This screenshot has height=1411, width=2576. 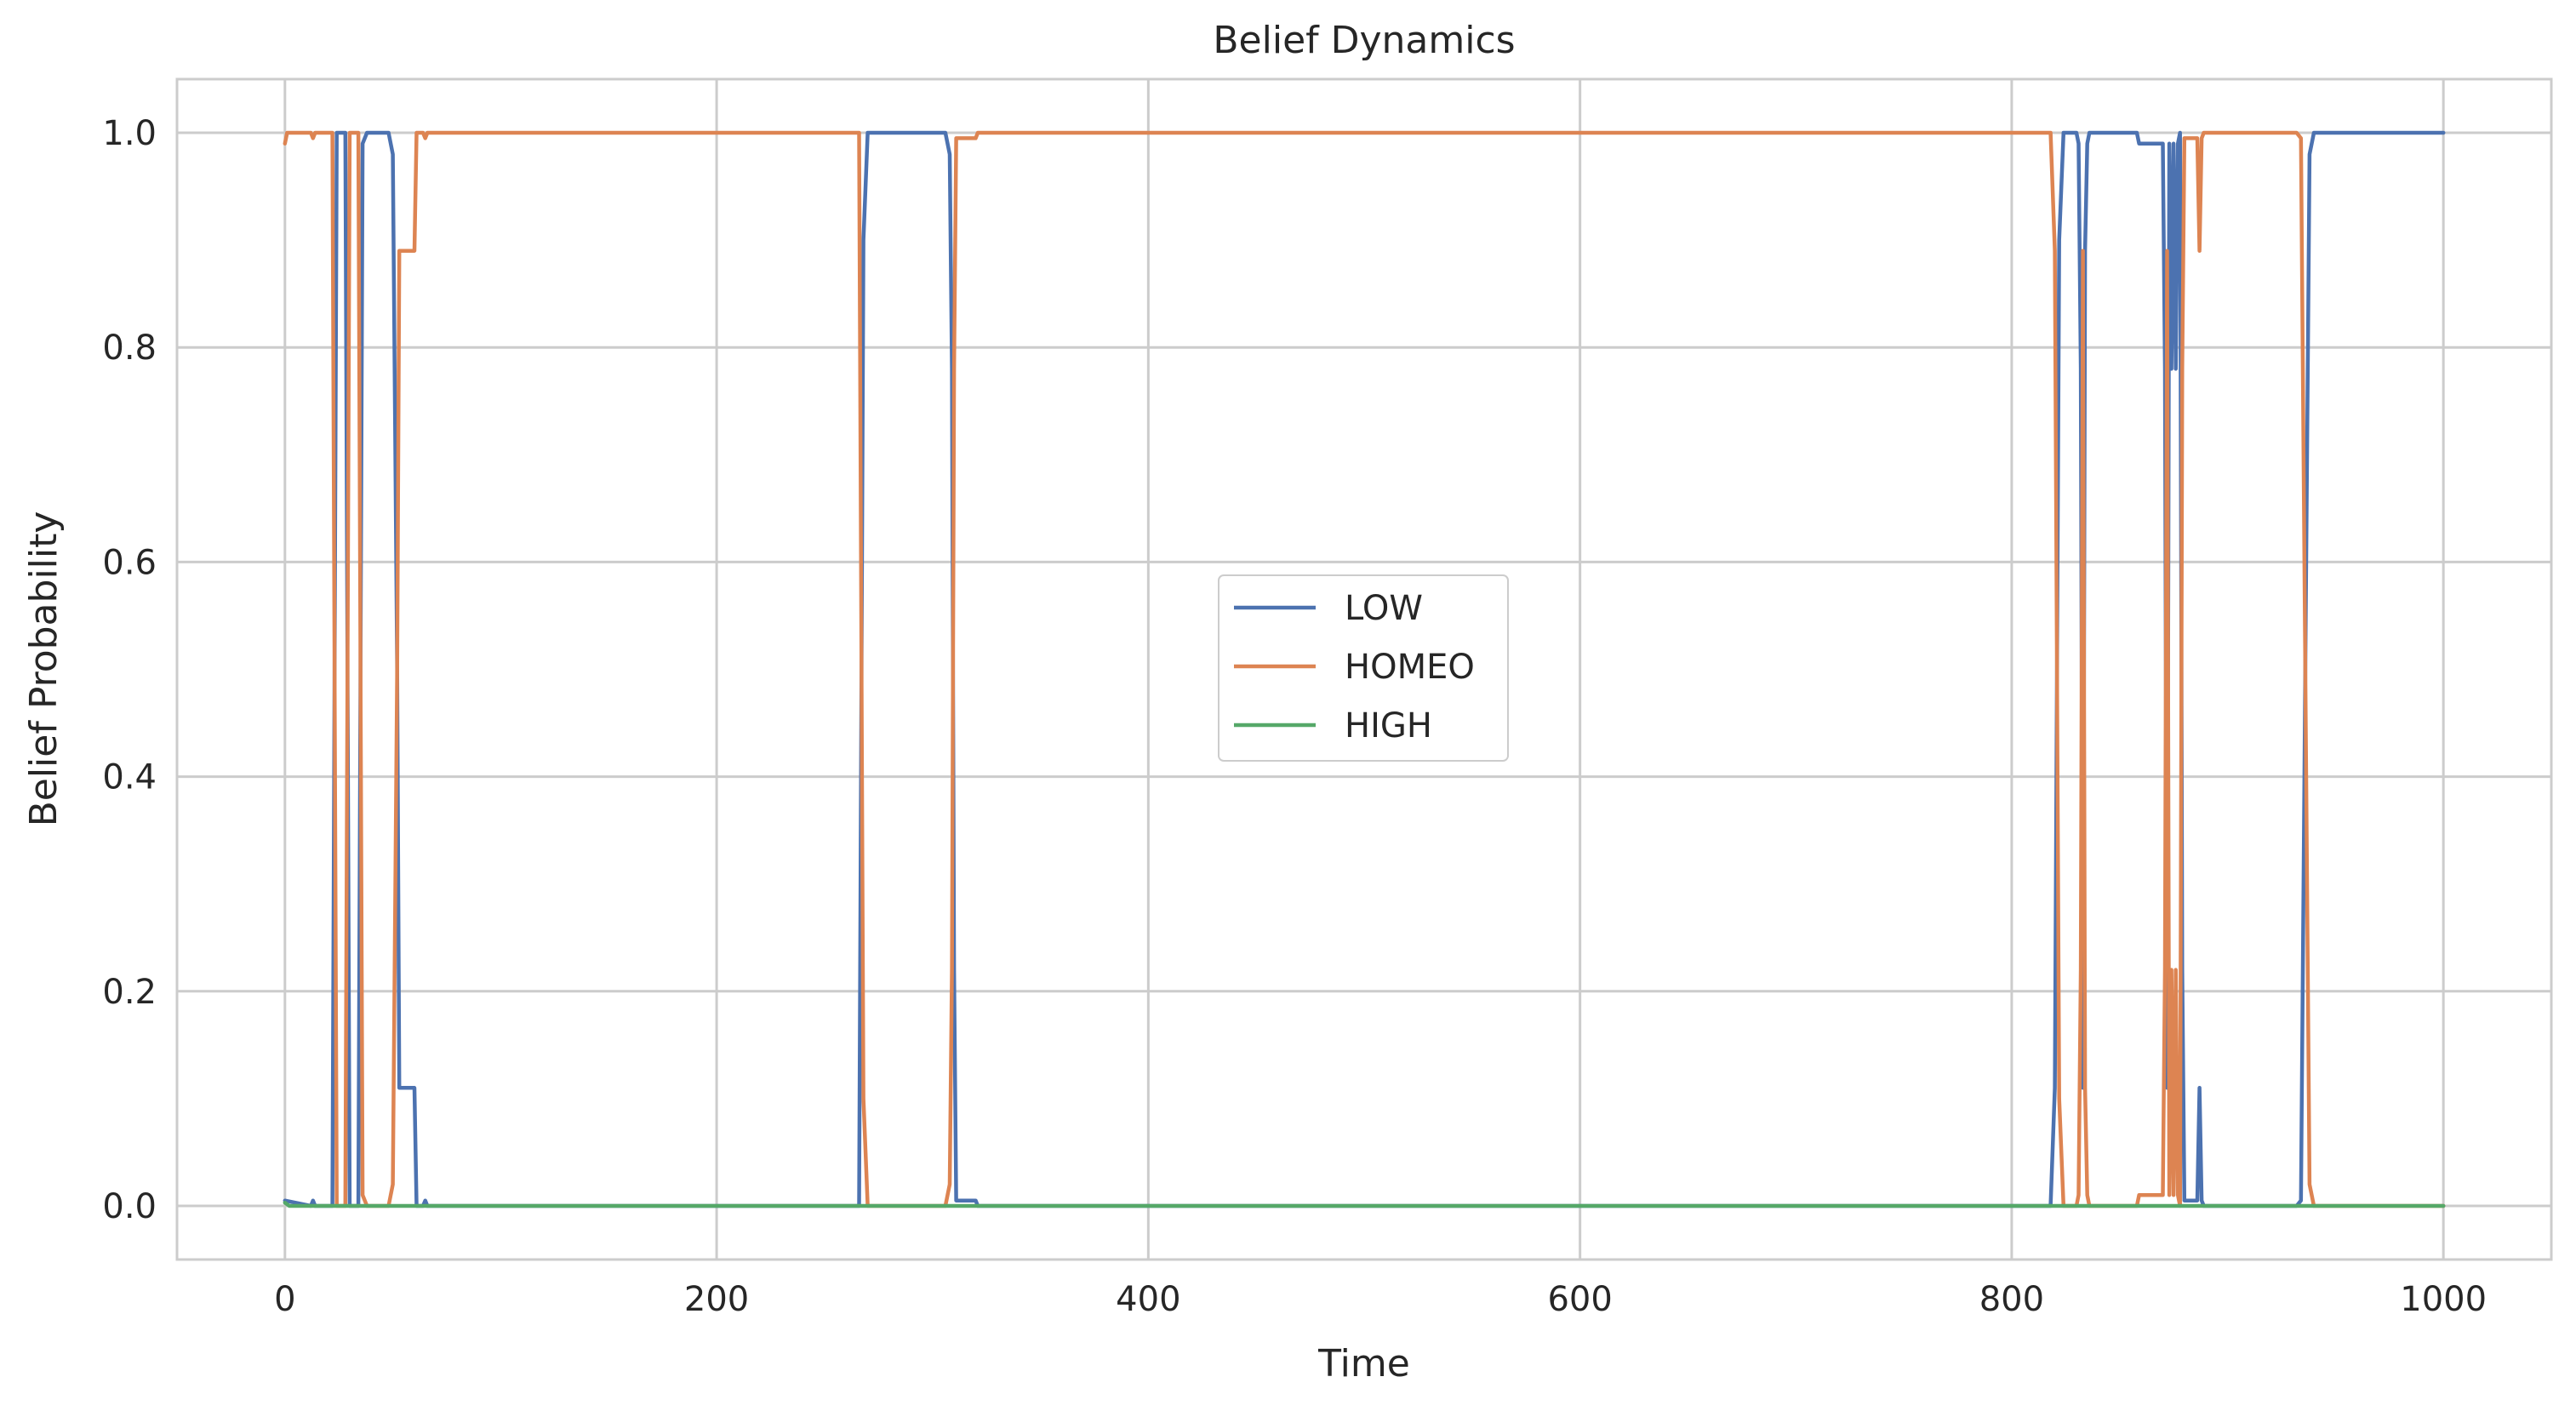 I want to click on x-tick-label: 400, so click(x=1148, y=1299).